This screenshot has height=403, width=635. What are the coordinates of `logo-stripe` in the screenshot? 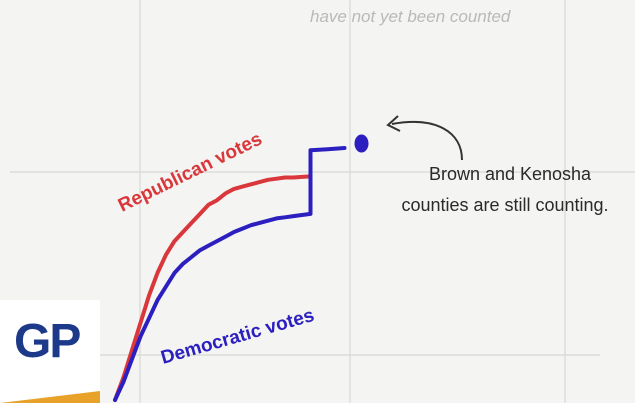 It's located at (50, 397).